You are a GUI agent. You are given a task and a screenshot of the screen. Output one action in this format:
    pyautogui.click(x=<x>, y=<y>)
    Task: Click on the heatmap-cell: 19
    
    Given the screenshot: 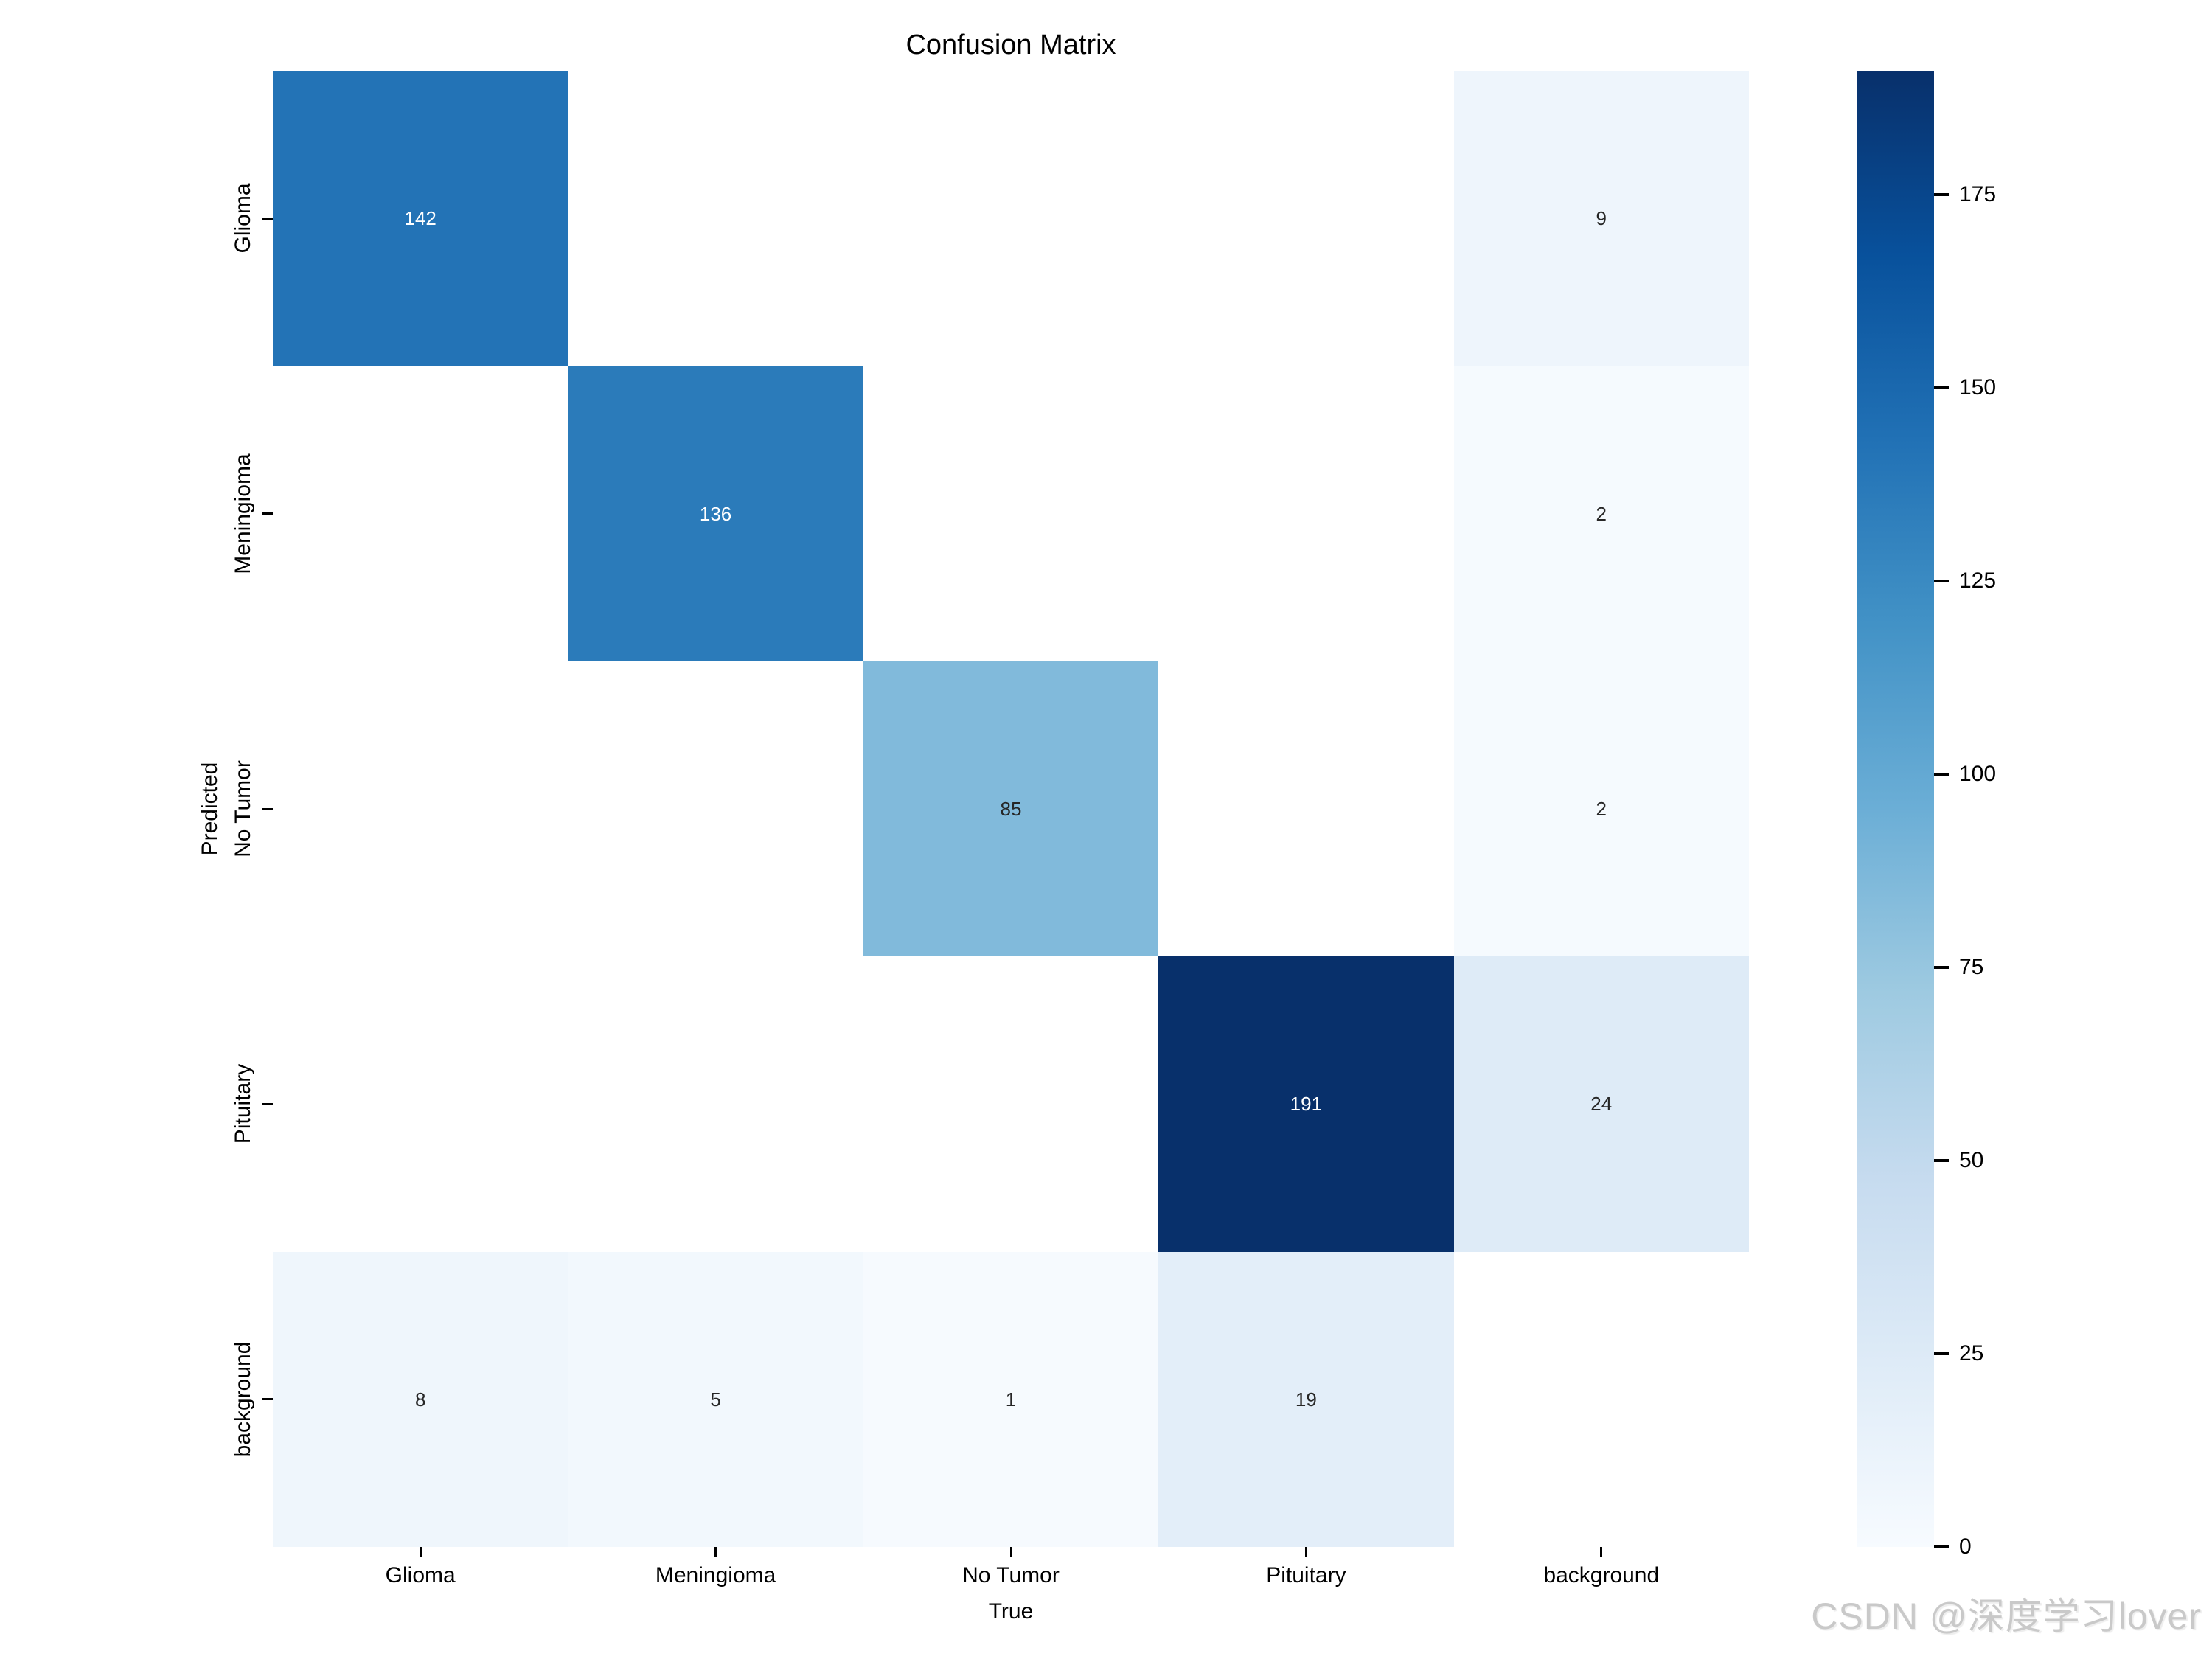 What is the action you would take?
    pyautogui.click(x=1306, y=1399)
    